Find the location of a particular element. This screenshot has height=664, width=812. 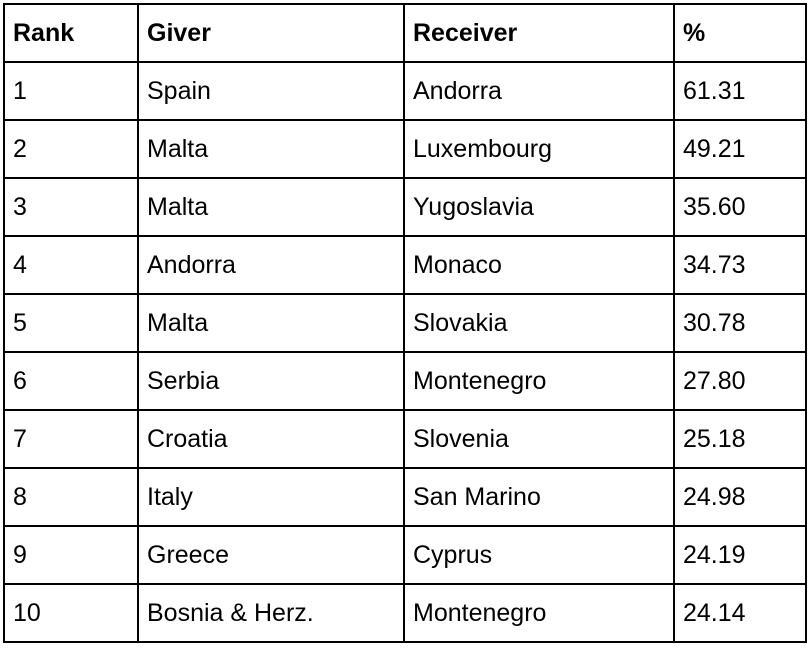

table-row: 5 Malta Slovakia 30.78 is located at coordinates (405, 323).